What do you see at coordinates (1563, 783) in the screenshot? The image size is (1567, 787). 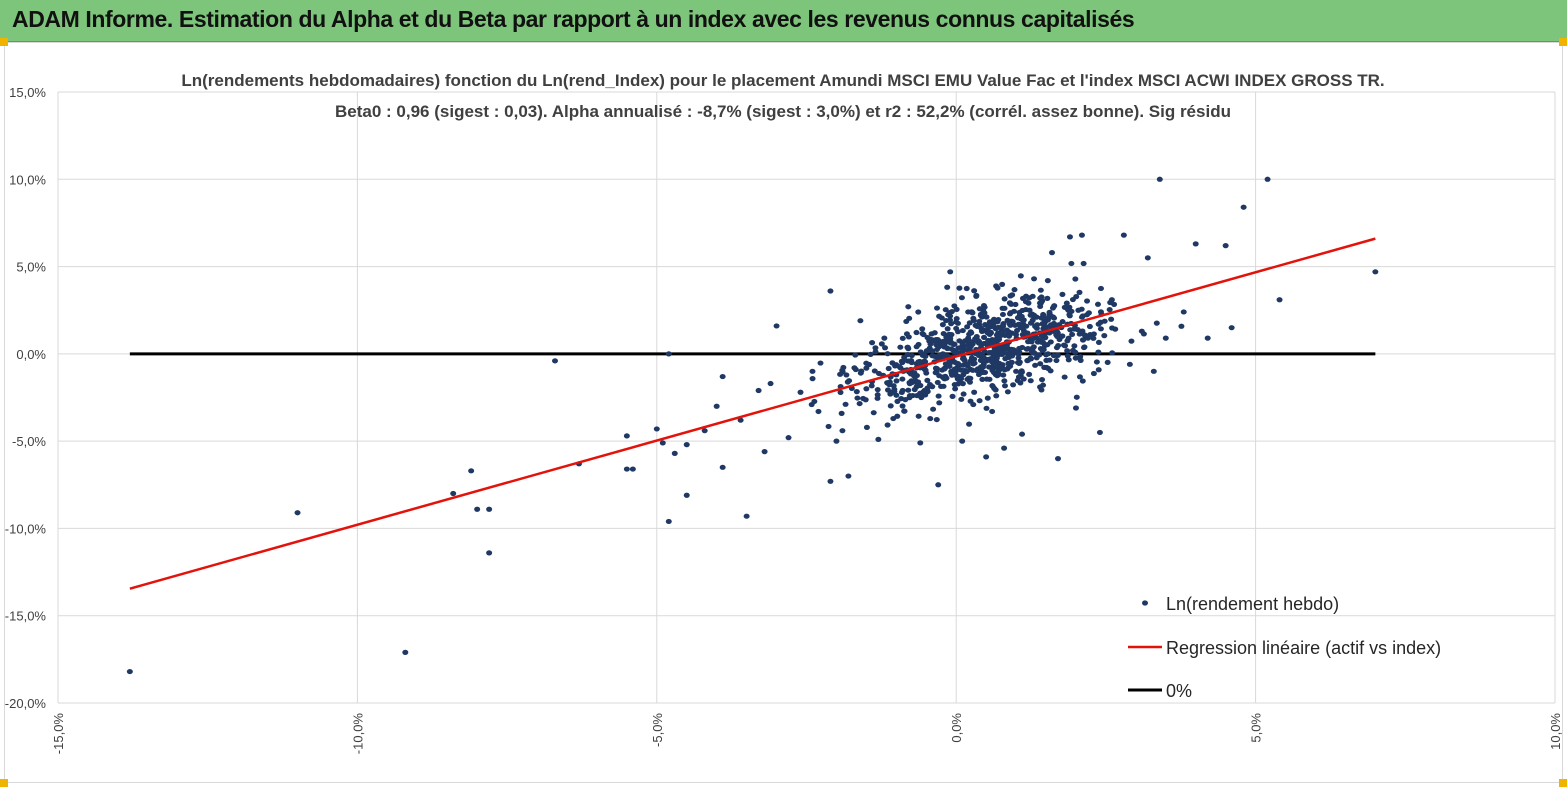 I see `resize-handle-bottom-right` at bounding box center [1563, 783].